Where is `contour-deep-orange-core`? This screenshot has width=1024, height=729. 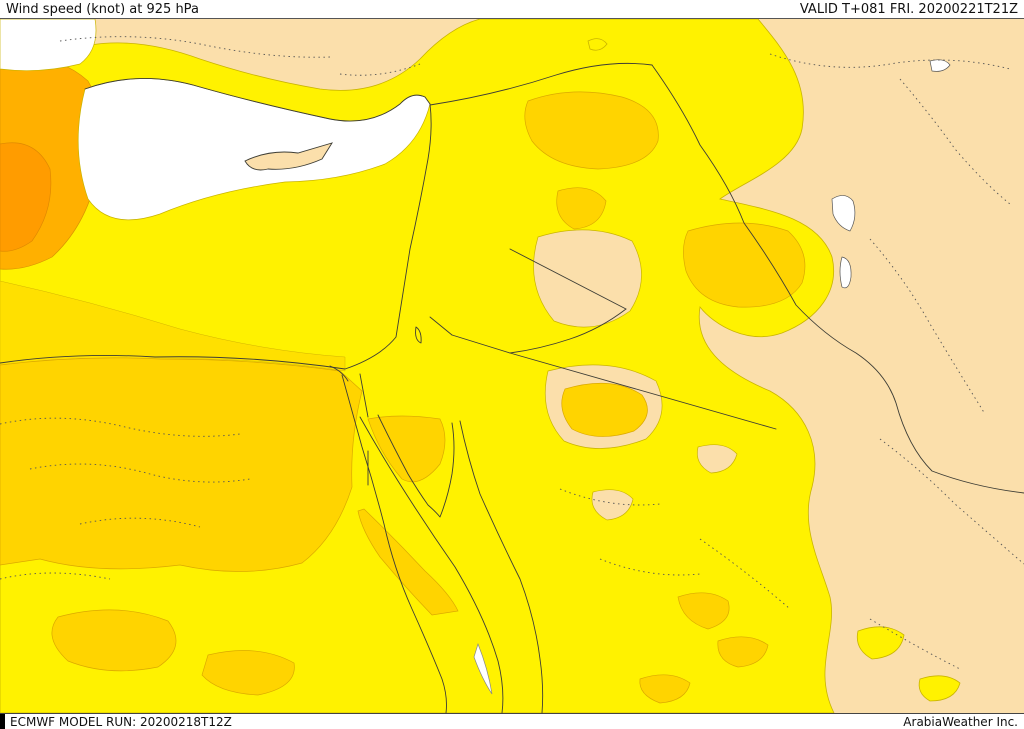
contour-deep-orange-core is located at coordinates (26, 197).